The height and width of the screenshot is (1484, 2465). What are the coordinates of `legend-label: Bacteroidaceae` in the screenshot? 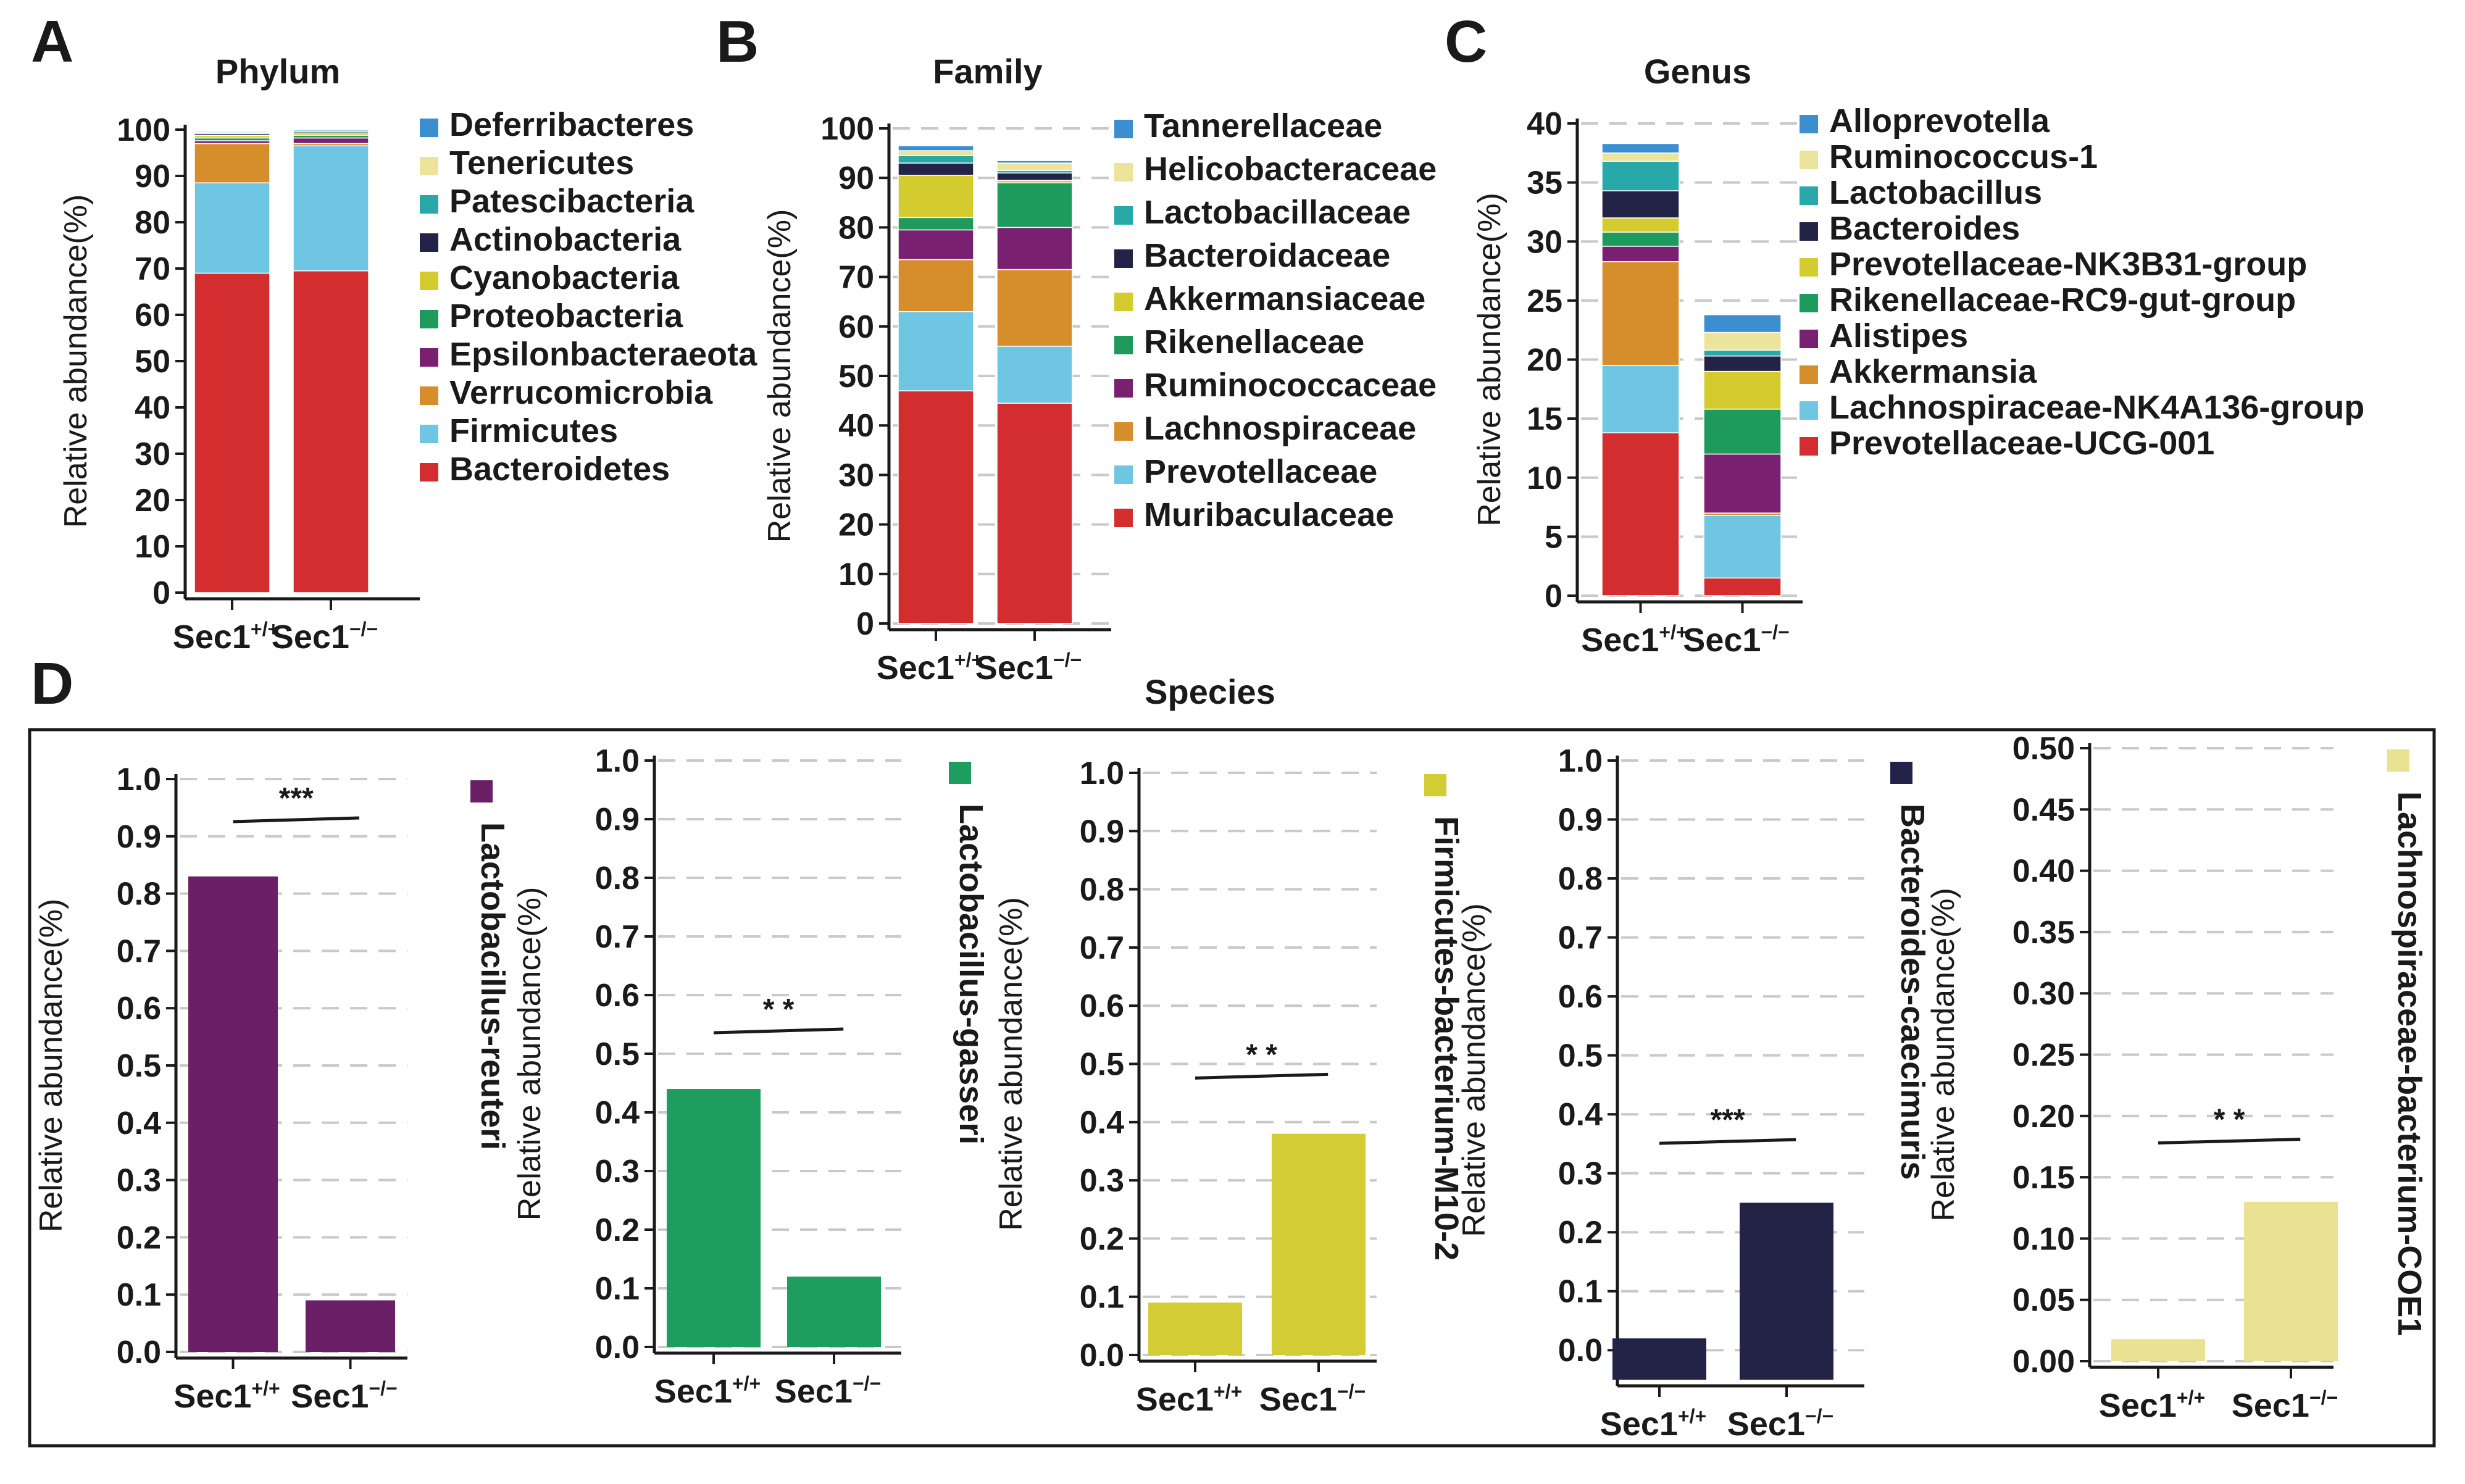 It's located at (1267, 255).